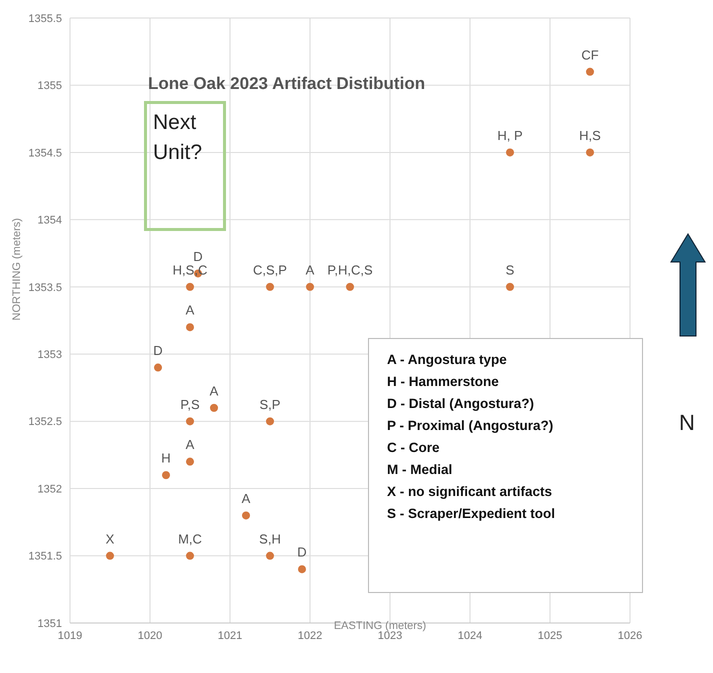 This screenshot has width=713, height=673. What do you see at coordinates (45, 18) in the screenshot?
I see `y-tick-label: 1355.5` at bounding box center [45, 18].